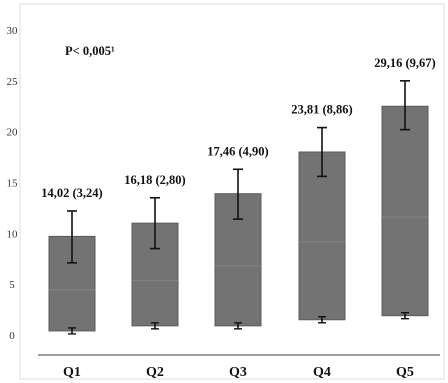 The width and height of the screenshot is (448, 383). I want to click on category-label-q3: Q3, so click(238, 372).